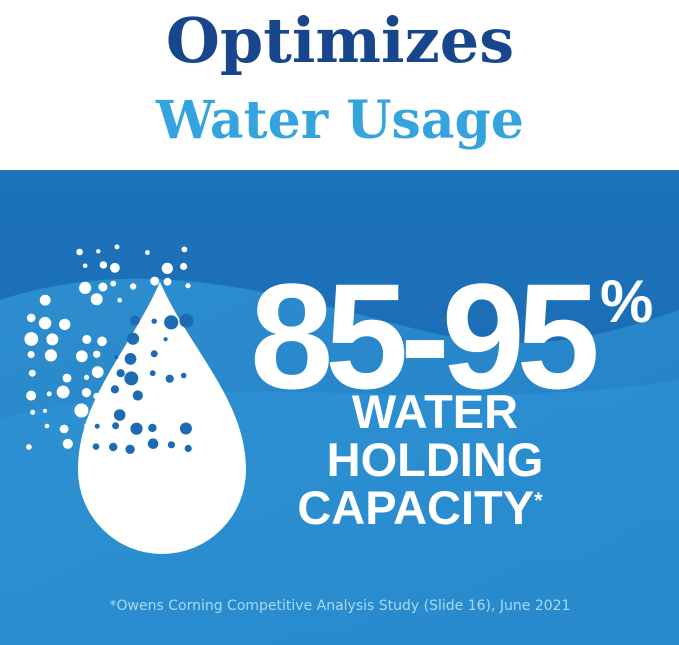 This screenshot has width=679, height=645. What do you see at coordinates (415, 507) in the screenshot?
I see `stat-label-text: CAPACITY` at bounding box center [415, 507].